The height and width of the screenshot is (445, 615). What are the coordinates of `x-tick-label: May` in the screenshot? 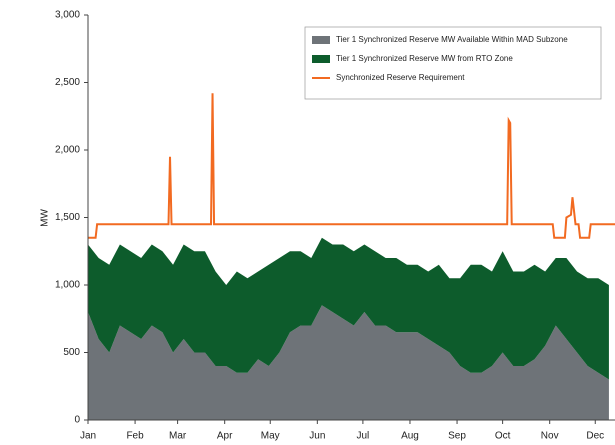 It's located at (270, 436).